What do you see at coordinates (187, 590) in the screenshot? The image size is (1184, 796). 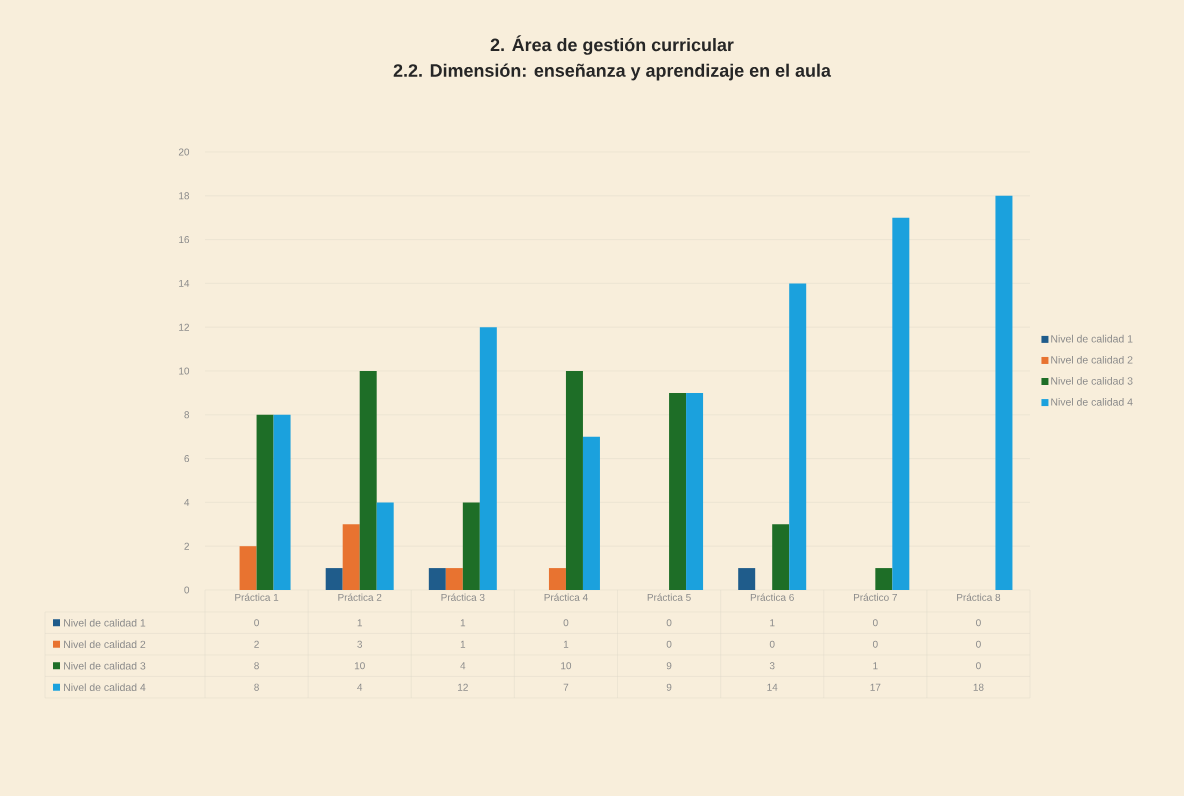 I see `y-tick-label: 0` at bounding box center [187, 590].